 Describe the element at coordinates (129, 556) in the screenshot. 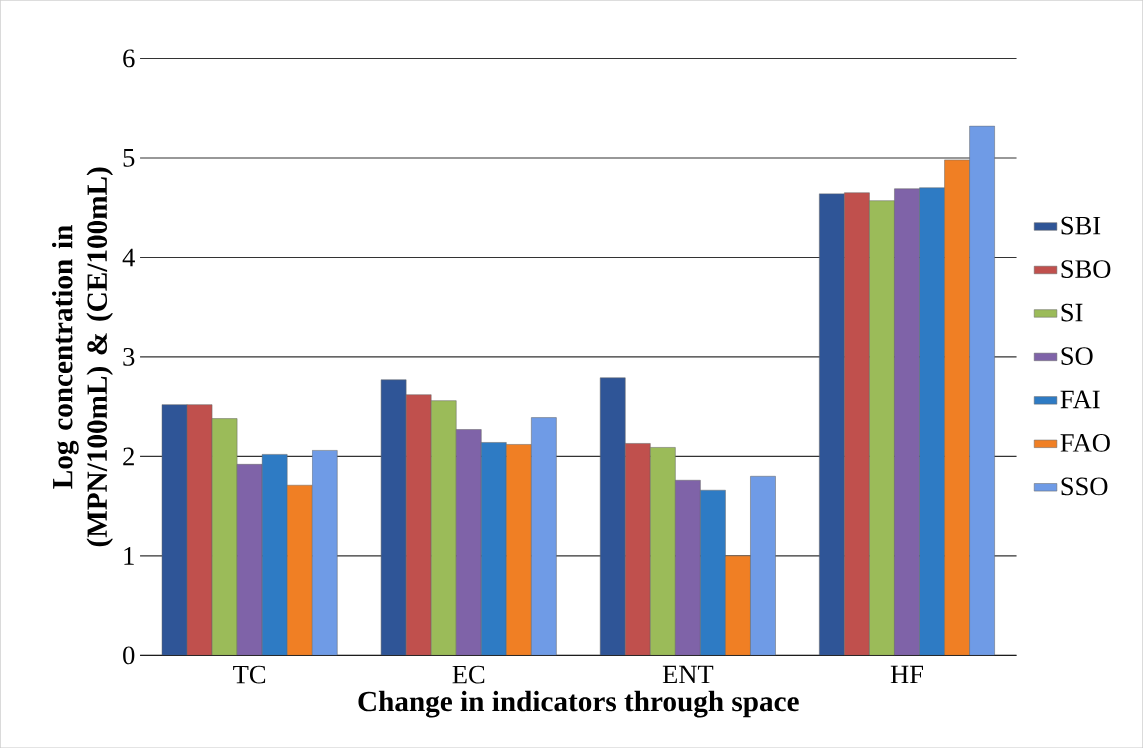

I see `y-tick-label: 1` at that location.